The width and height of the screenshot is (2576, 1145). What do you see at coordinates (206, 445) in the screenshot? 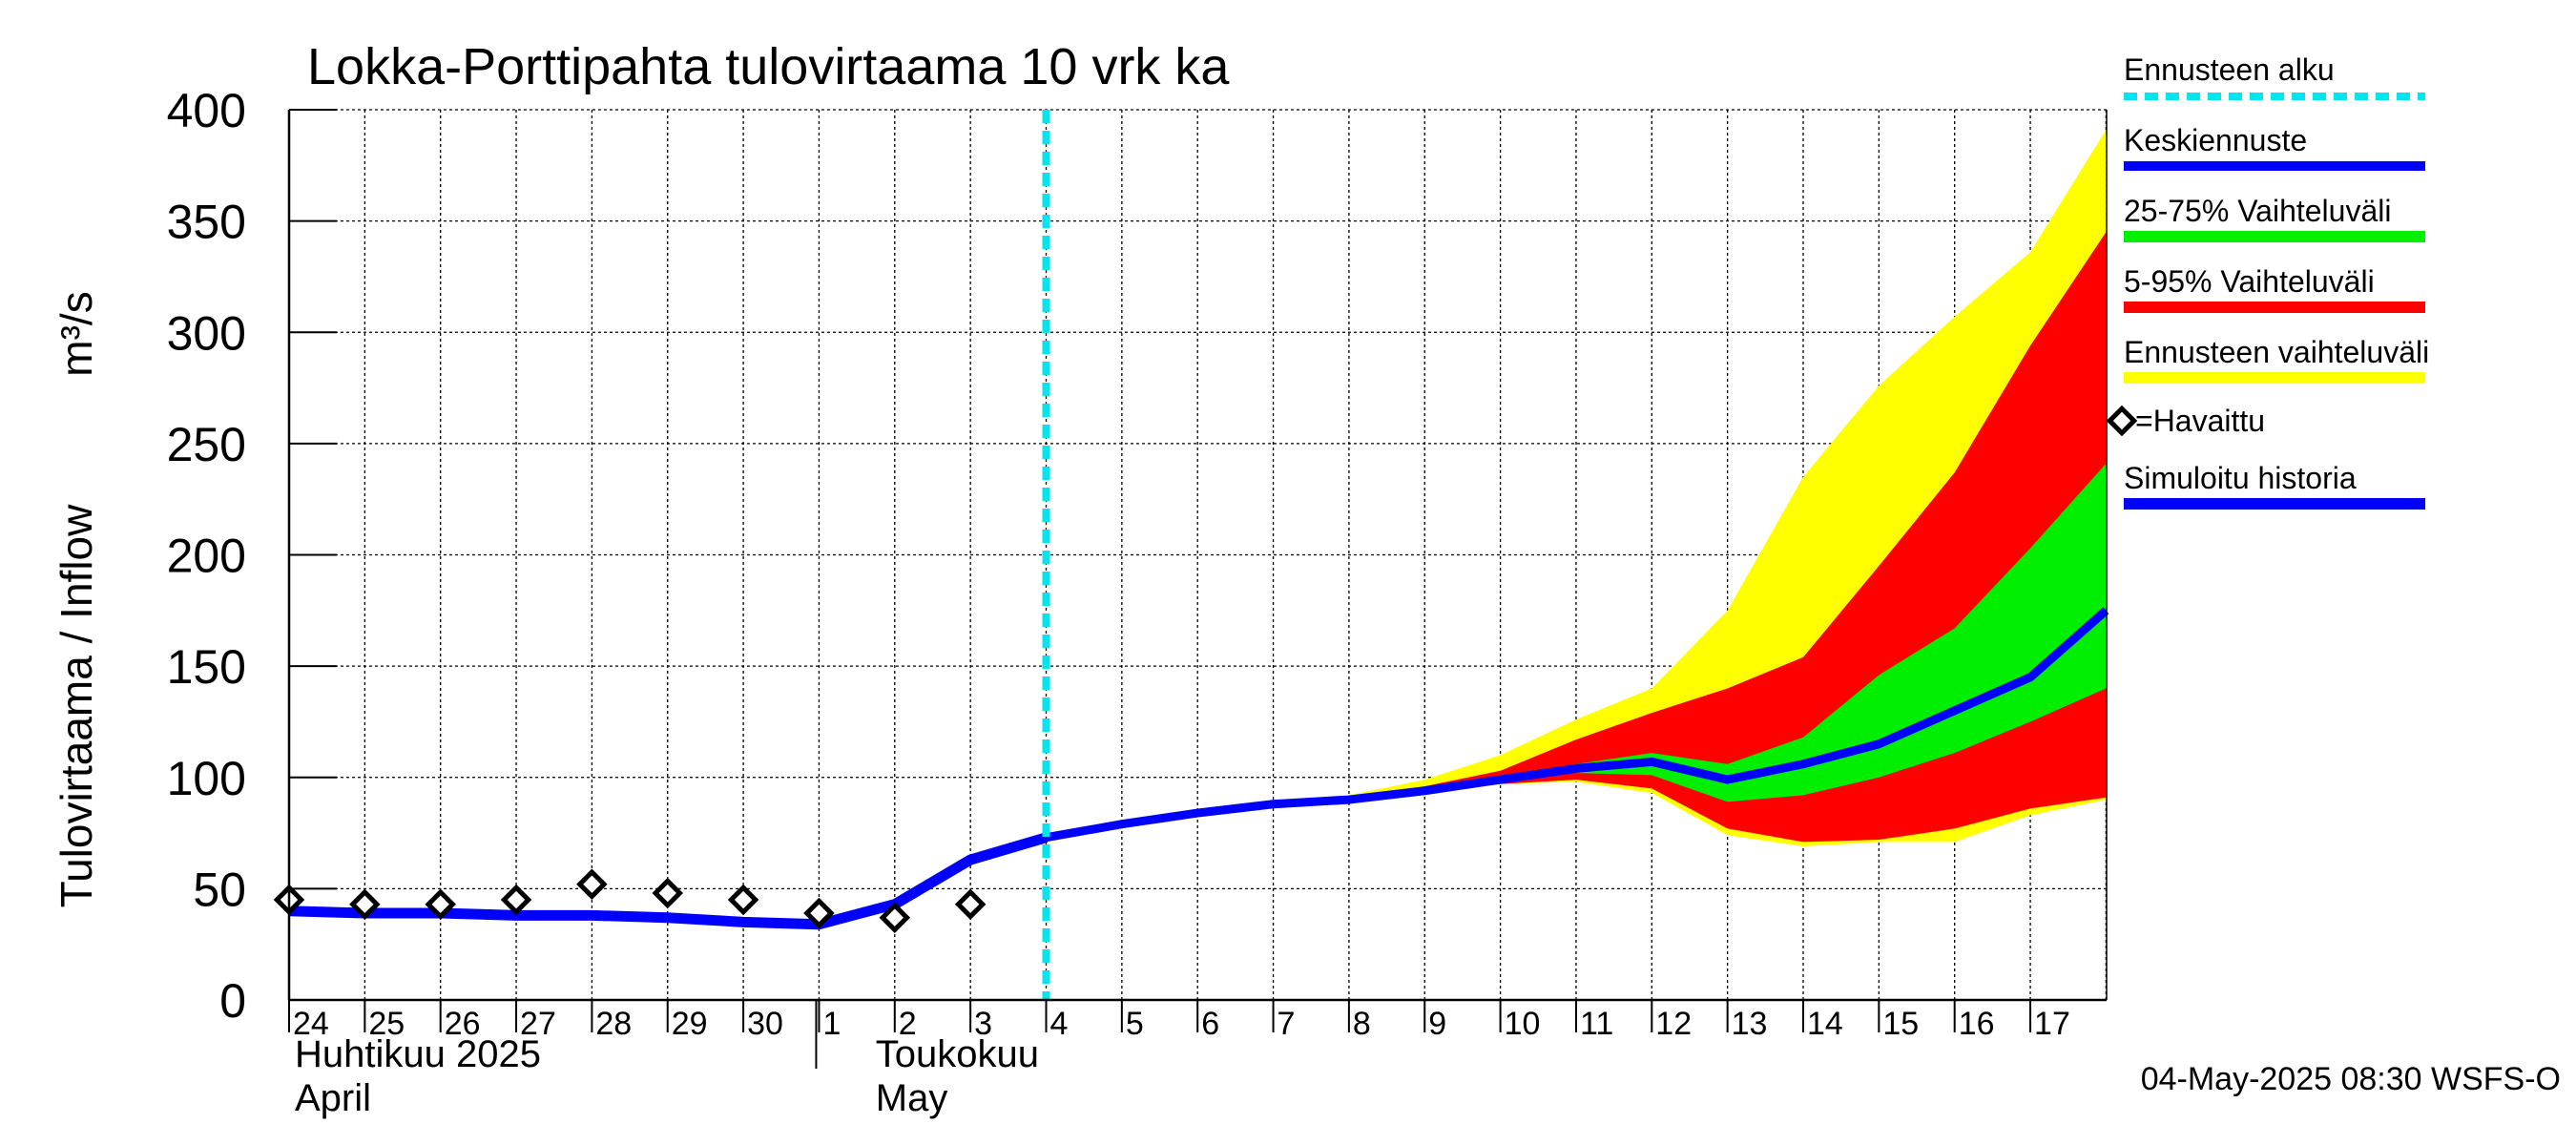
I see `y-tick-label-250: 250` at bounding box center [206, 445].